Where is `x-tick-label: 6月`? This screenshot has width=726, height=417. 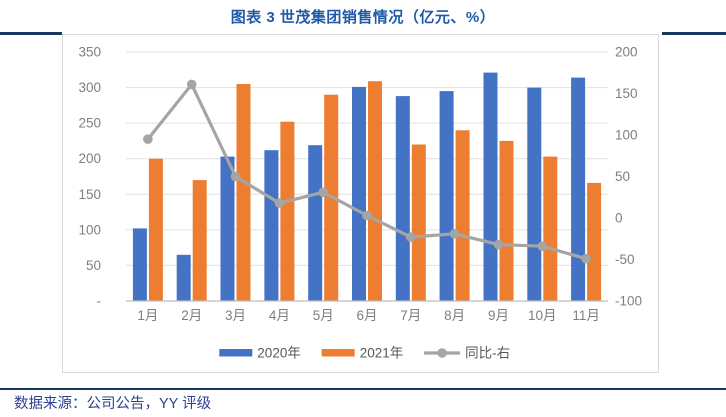 x-tick-label: 6月 is located at coordinates (366, 315).